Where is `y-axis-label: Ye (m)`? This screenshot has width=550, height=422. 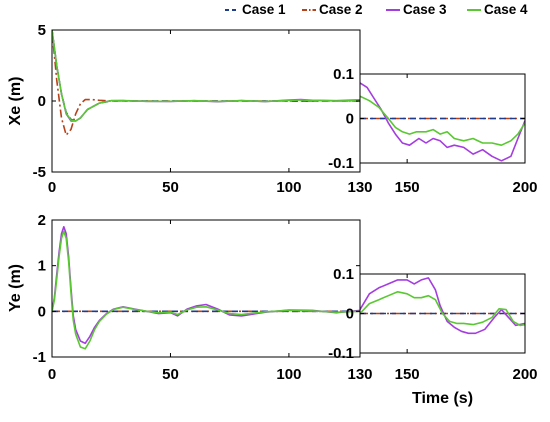
y-axis-label: Ye (m) is located at coordinates (15, 288).